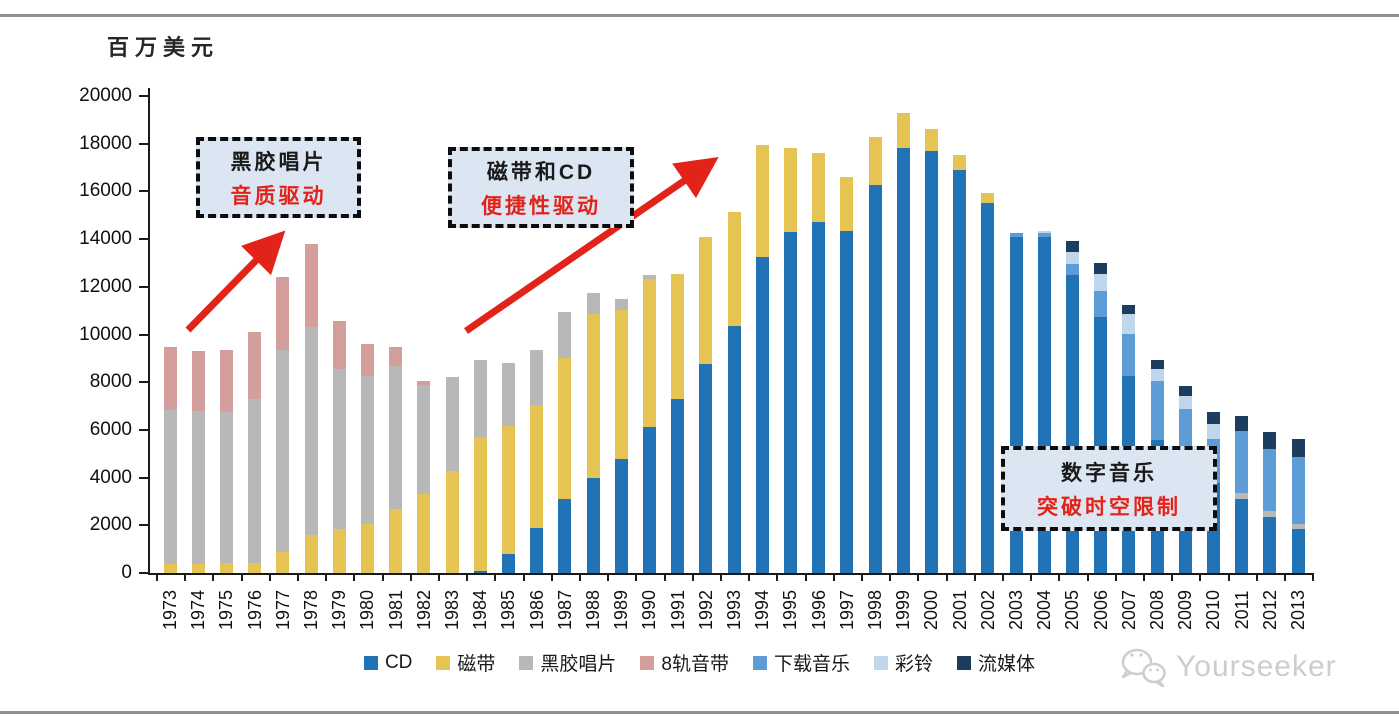 This screenshot has width=1399, height=728. Describe the element at coordinates (339, 610) in the screenshot. I see `x-axis-year-label: 1979` at that location.